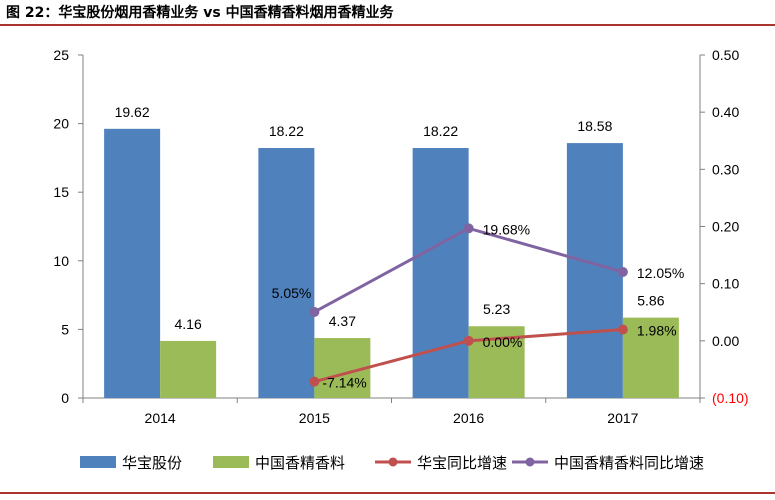  Describe the element at coordinates (650, 301) in the screenshot. I see `cn-bar-value-label: 5.86` at that location.